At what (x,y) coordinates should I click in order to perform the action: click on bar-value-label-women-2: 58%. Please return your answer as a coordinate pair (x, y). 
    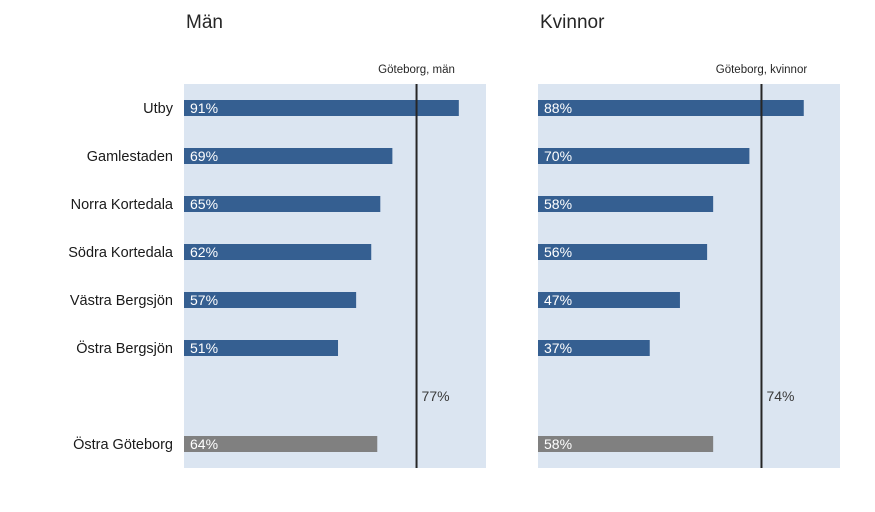
    Looking at the image, I should click on (558, 204).